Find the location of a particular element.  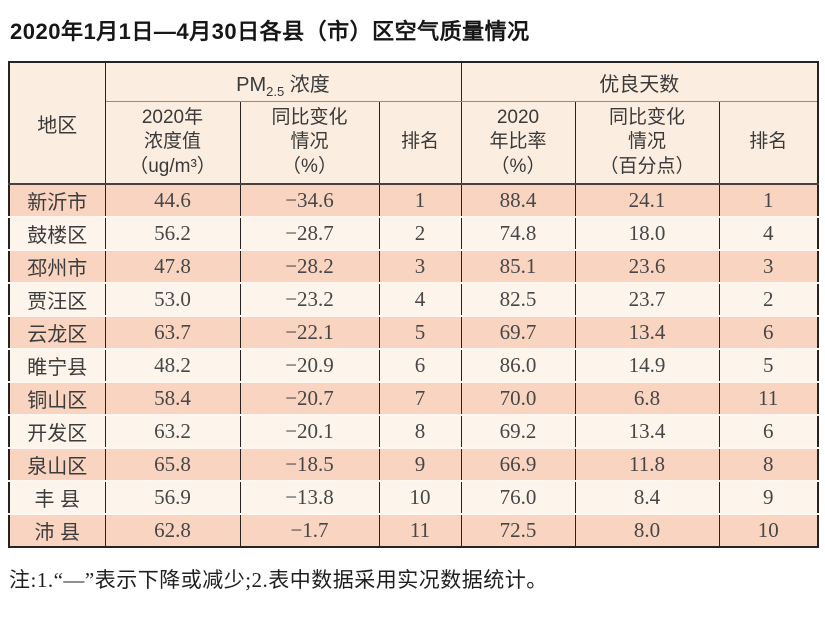

value-cell: 47.8 is located at coordinates (172, 266).